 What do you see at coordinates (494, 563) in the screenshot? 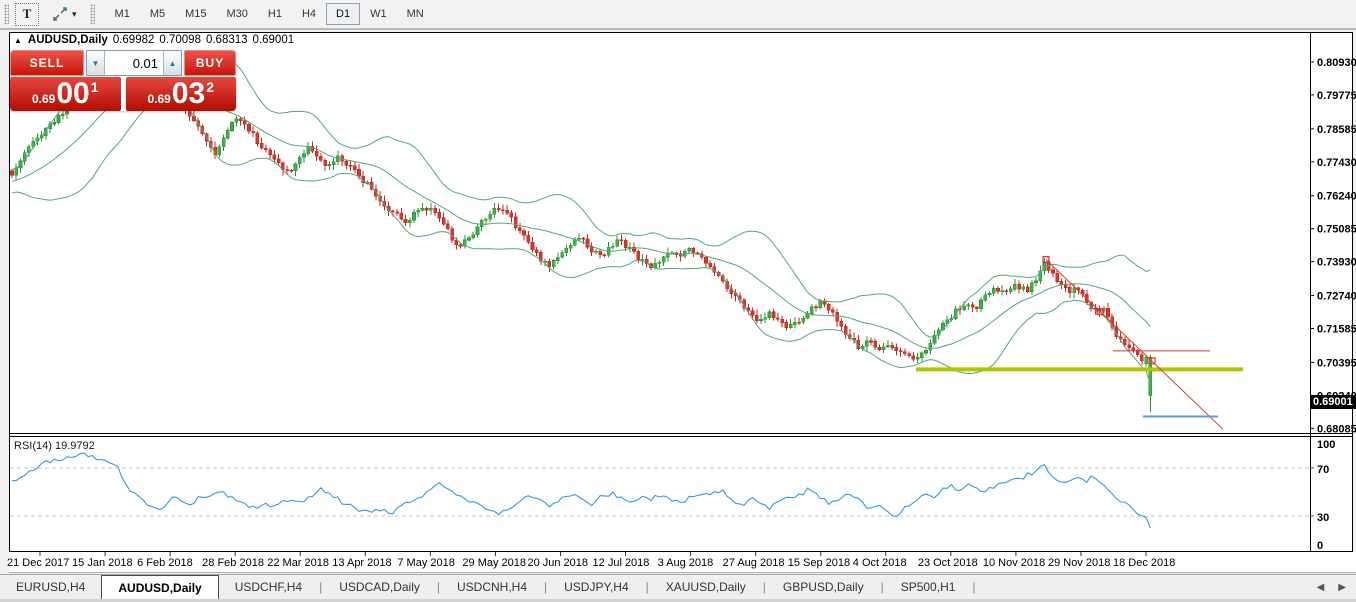
I see `time-tick-label: 29 May 2018` at bounding box center [494, 563].